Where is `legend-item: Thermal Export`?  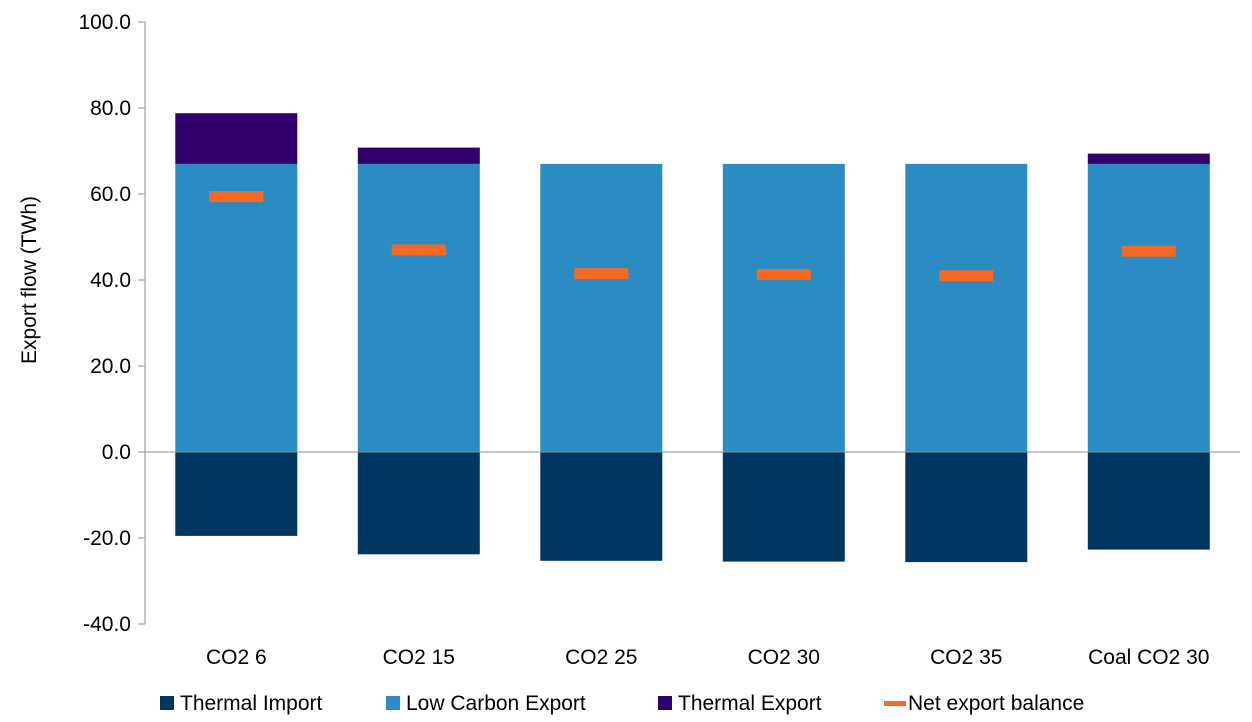
legend-item: Thermal Export is located at coordinates (740, 703).